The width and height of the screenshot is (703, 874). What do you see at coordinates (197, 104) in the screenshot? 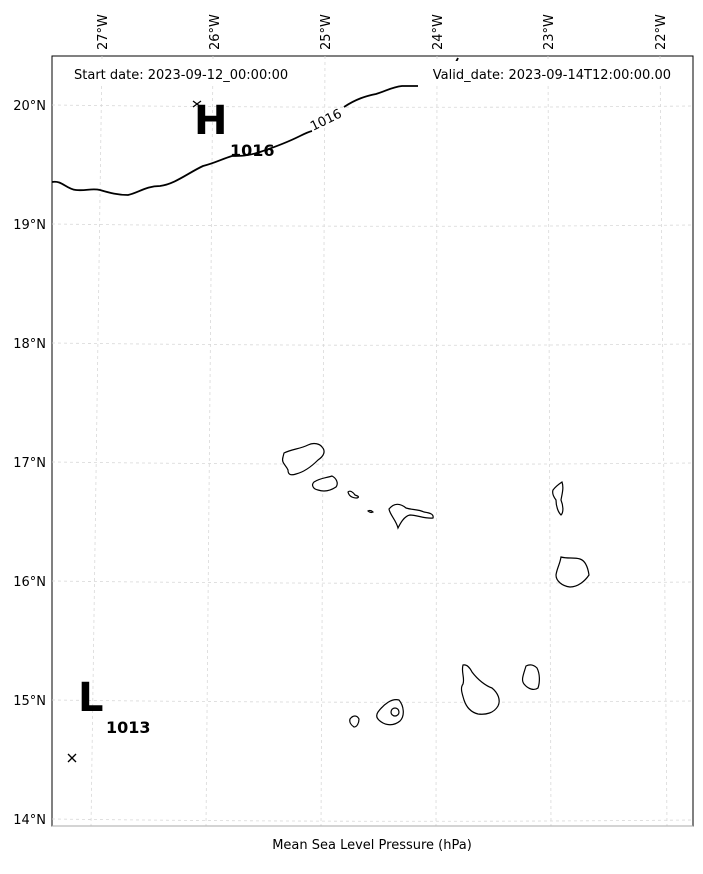
I see `high-center-marker` at bounding box center [197, 104].